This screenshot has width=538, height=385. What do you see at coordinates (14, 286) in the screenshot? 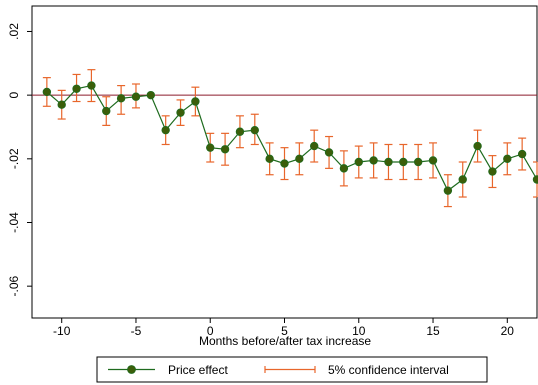
I see `y-tick-label: -.06` at bounding box center [14, 286].